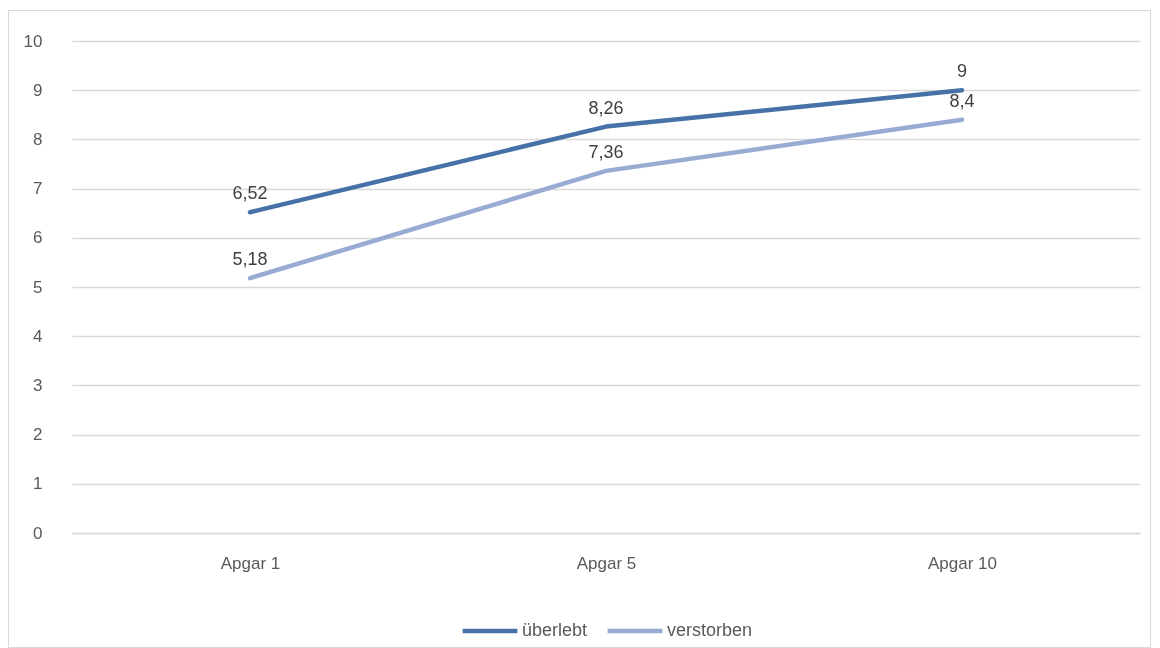 The width and height of the screenshot is (1160, 648). What do you see at coordinates (606, 563) in the screenshot?
I see `x-tick-label: Apgar 5` at bounding box center [606, 563].